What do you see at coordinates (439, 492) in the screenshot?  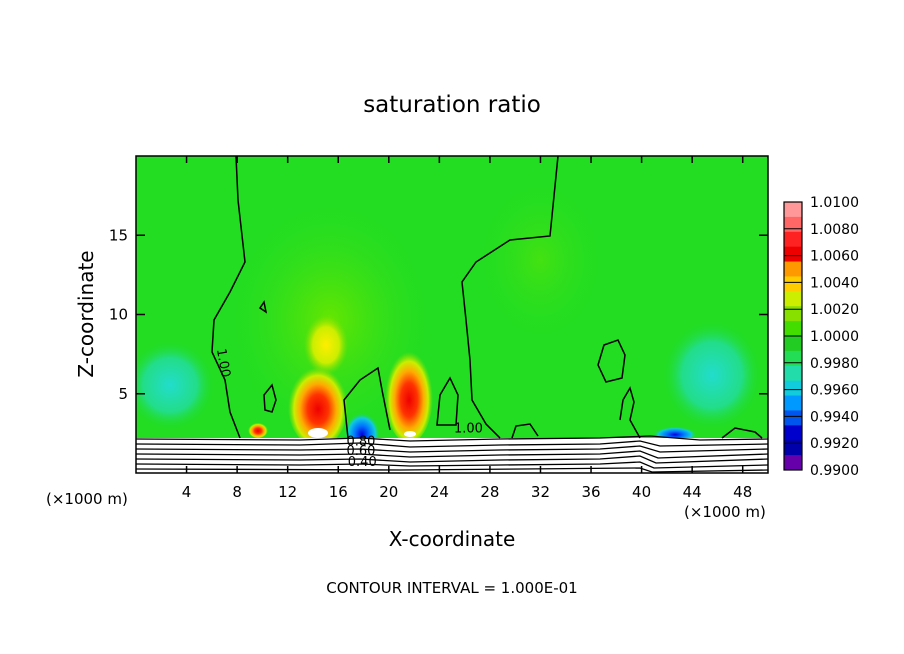 I see `x-tick-label: 24` at bounding box center [439, 492].